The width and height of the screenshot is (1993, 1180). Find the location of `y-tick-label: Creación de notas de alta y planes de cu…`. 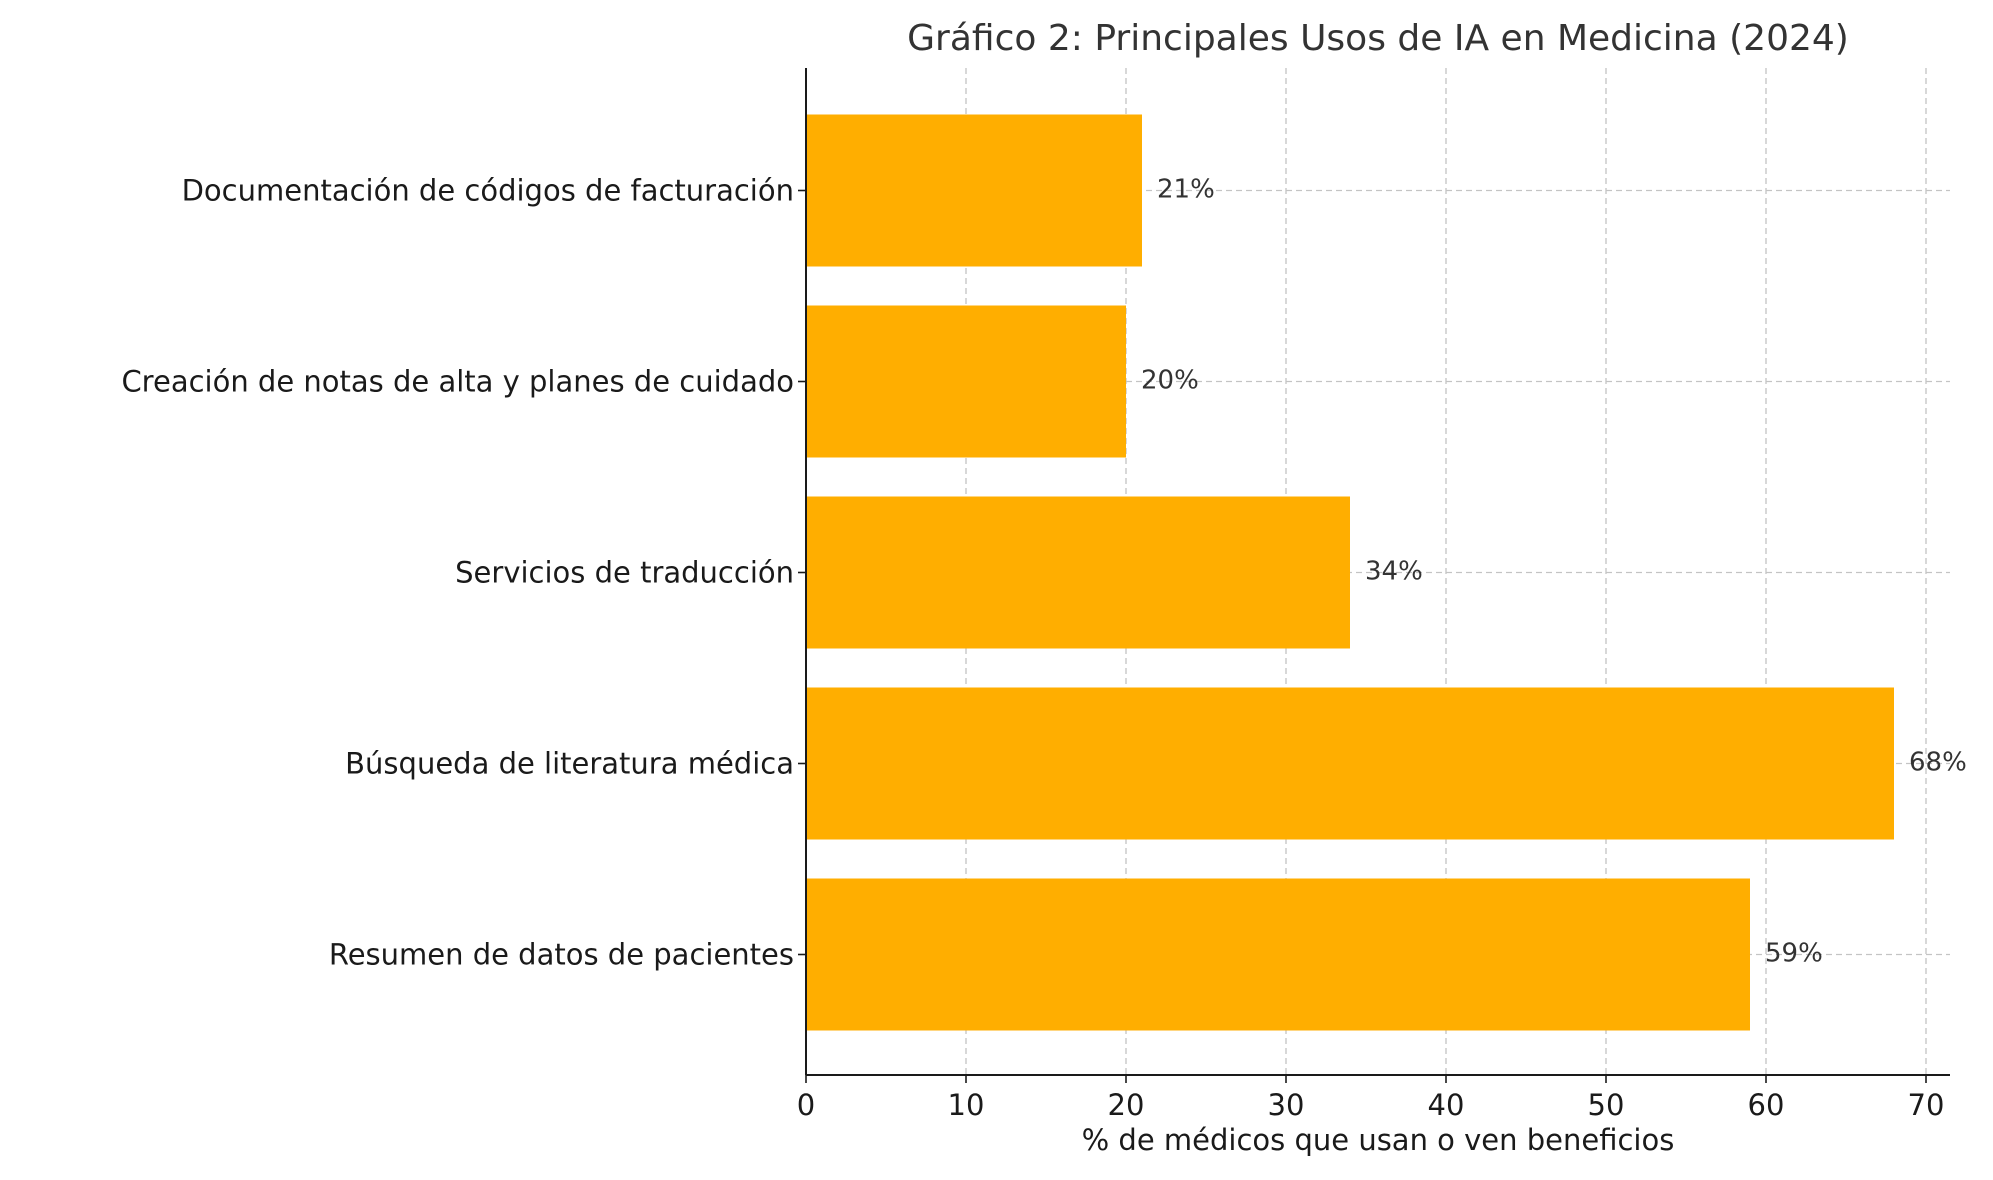

y-tick-label: Creación de notas de alta y planes de cu… is located at coordinates (457, 382).